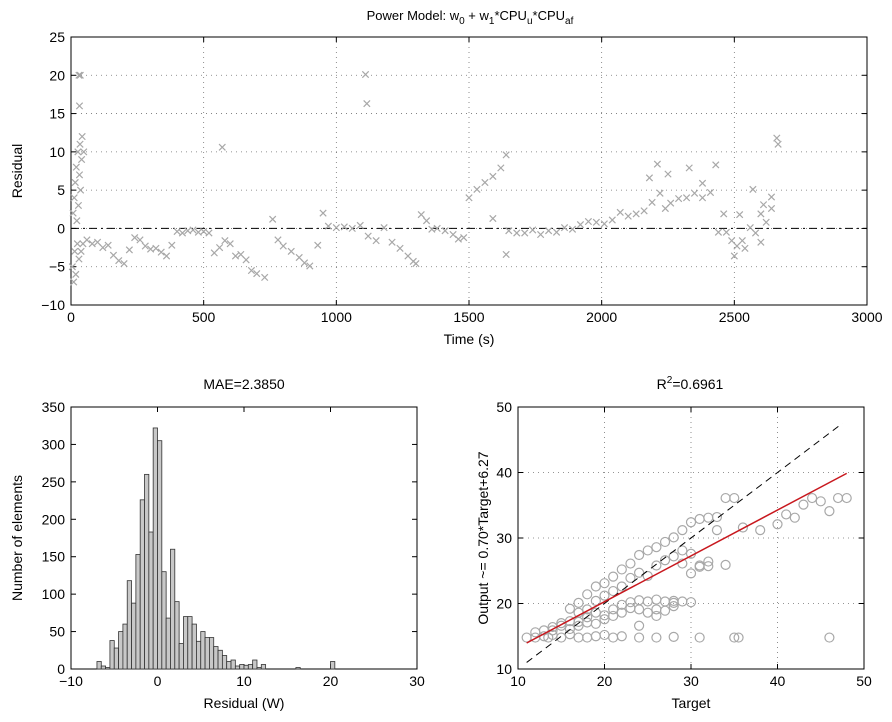  I want to click on x-tick-label: 1500, so click(468, 317).